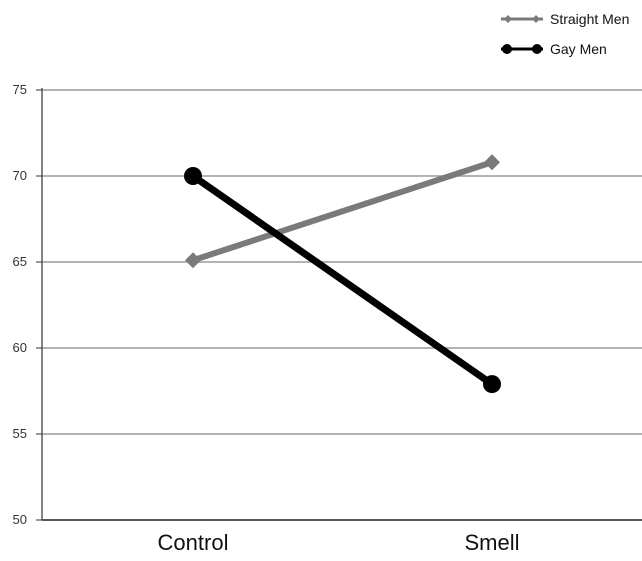  What do you see at coordinates (590, 19) in the screenshot?
I see `legend-label: Straight Men` at bounding box center [590, 19].